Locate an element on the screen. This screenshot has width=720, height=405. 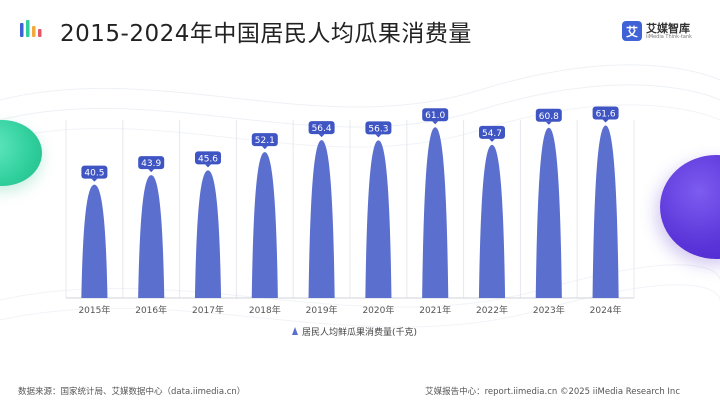
x-tick-label: 2024年 is located at coordinates (606, 310).